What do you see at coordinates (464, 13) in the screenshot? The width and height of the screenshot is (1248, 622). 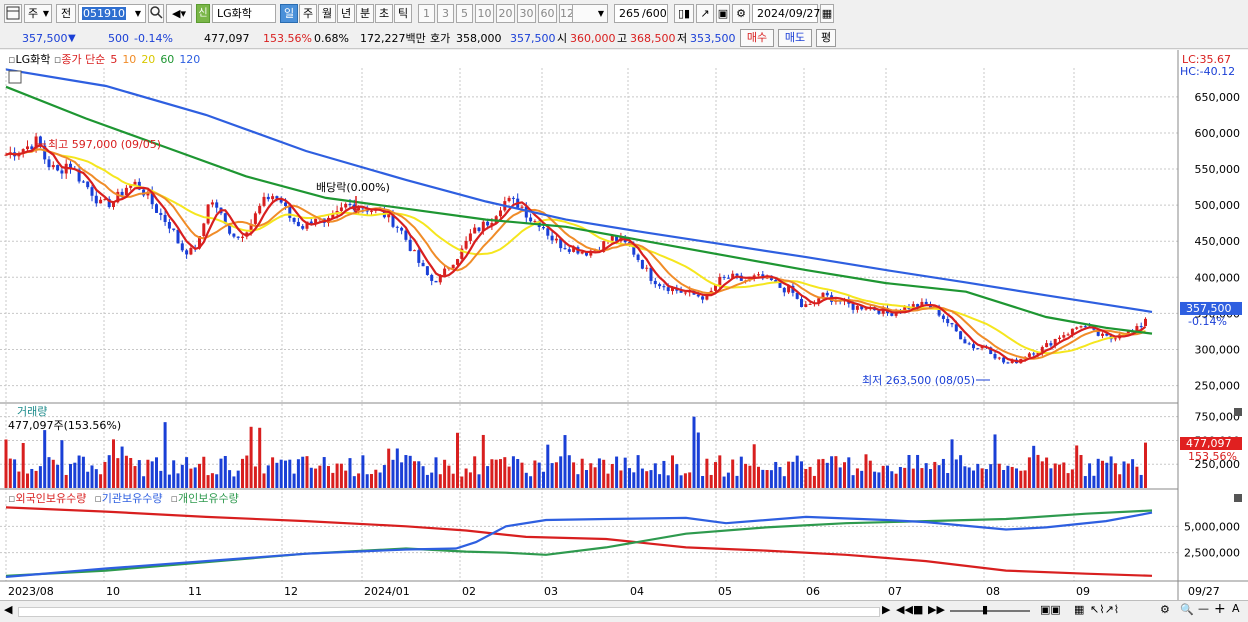 I see `interval-button-2: 5` at bounding box center [464, 13].